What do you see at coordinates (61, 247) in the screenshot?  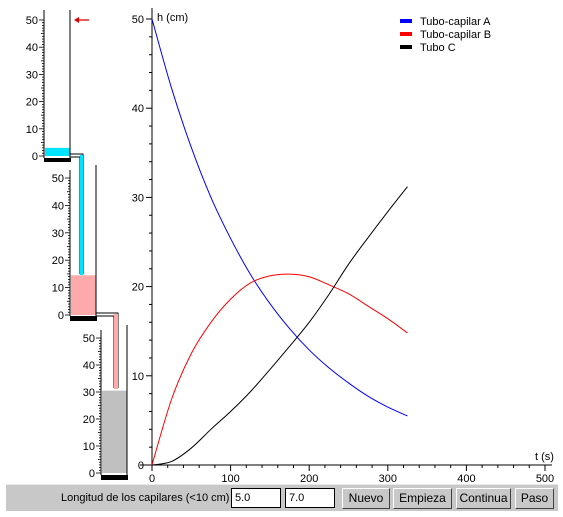 I see `tube-b-scale: 0 10 20 30 40 50` at bounding box center [61, 247].